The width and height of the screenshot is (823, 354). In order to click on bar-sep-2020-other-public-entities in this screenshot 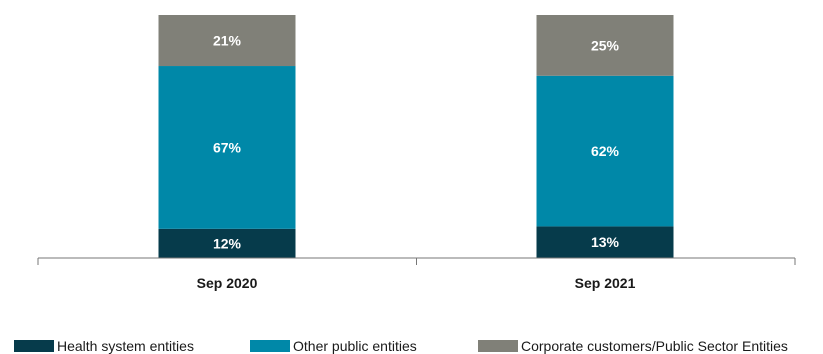, I will do `click(227, 147)`.